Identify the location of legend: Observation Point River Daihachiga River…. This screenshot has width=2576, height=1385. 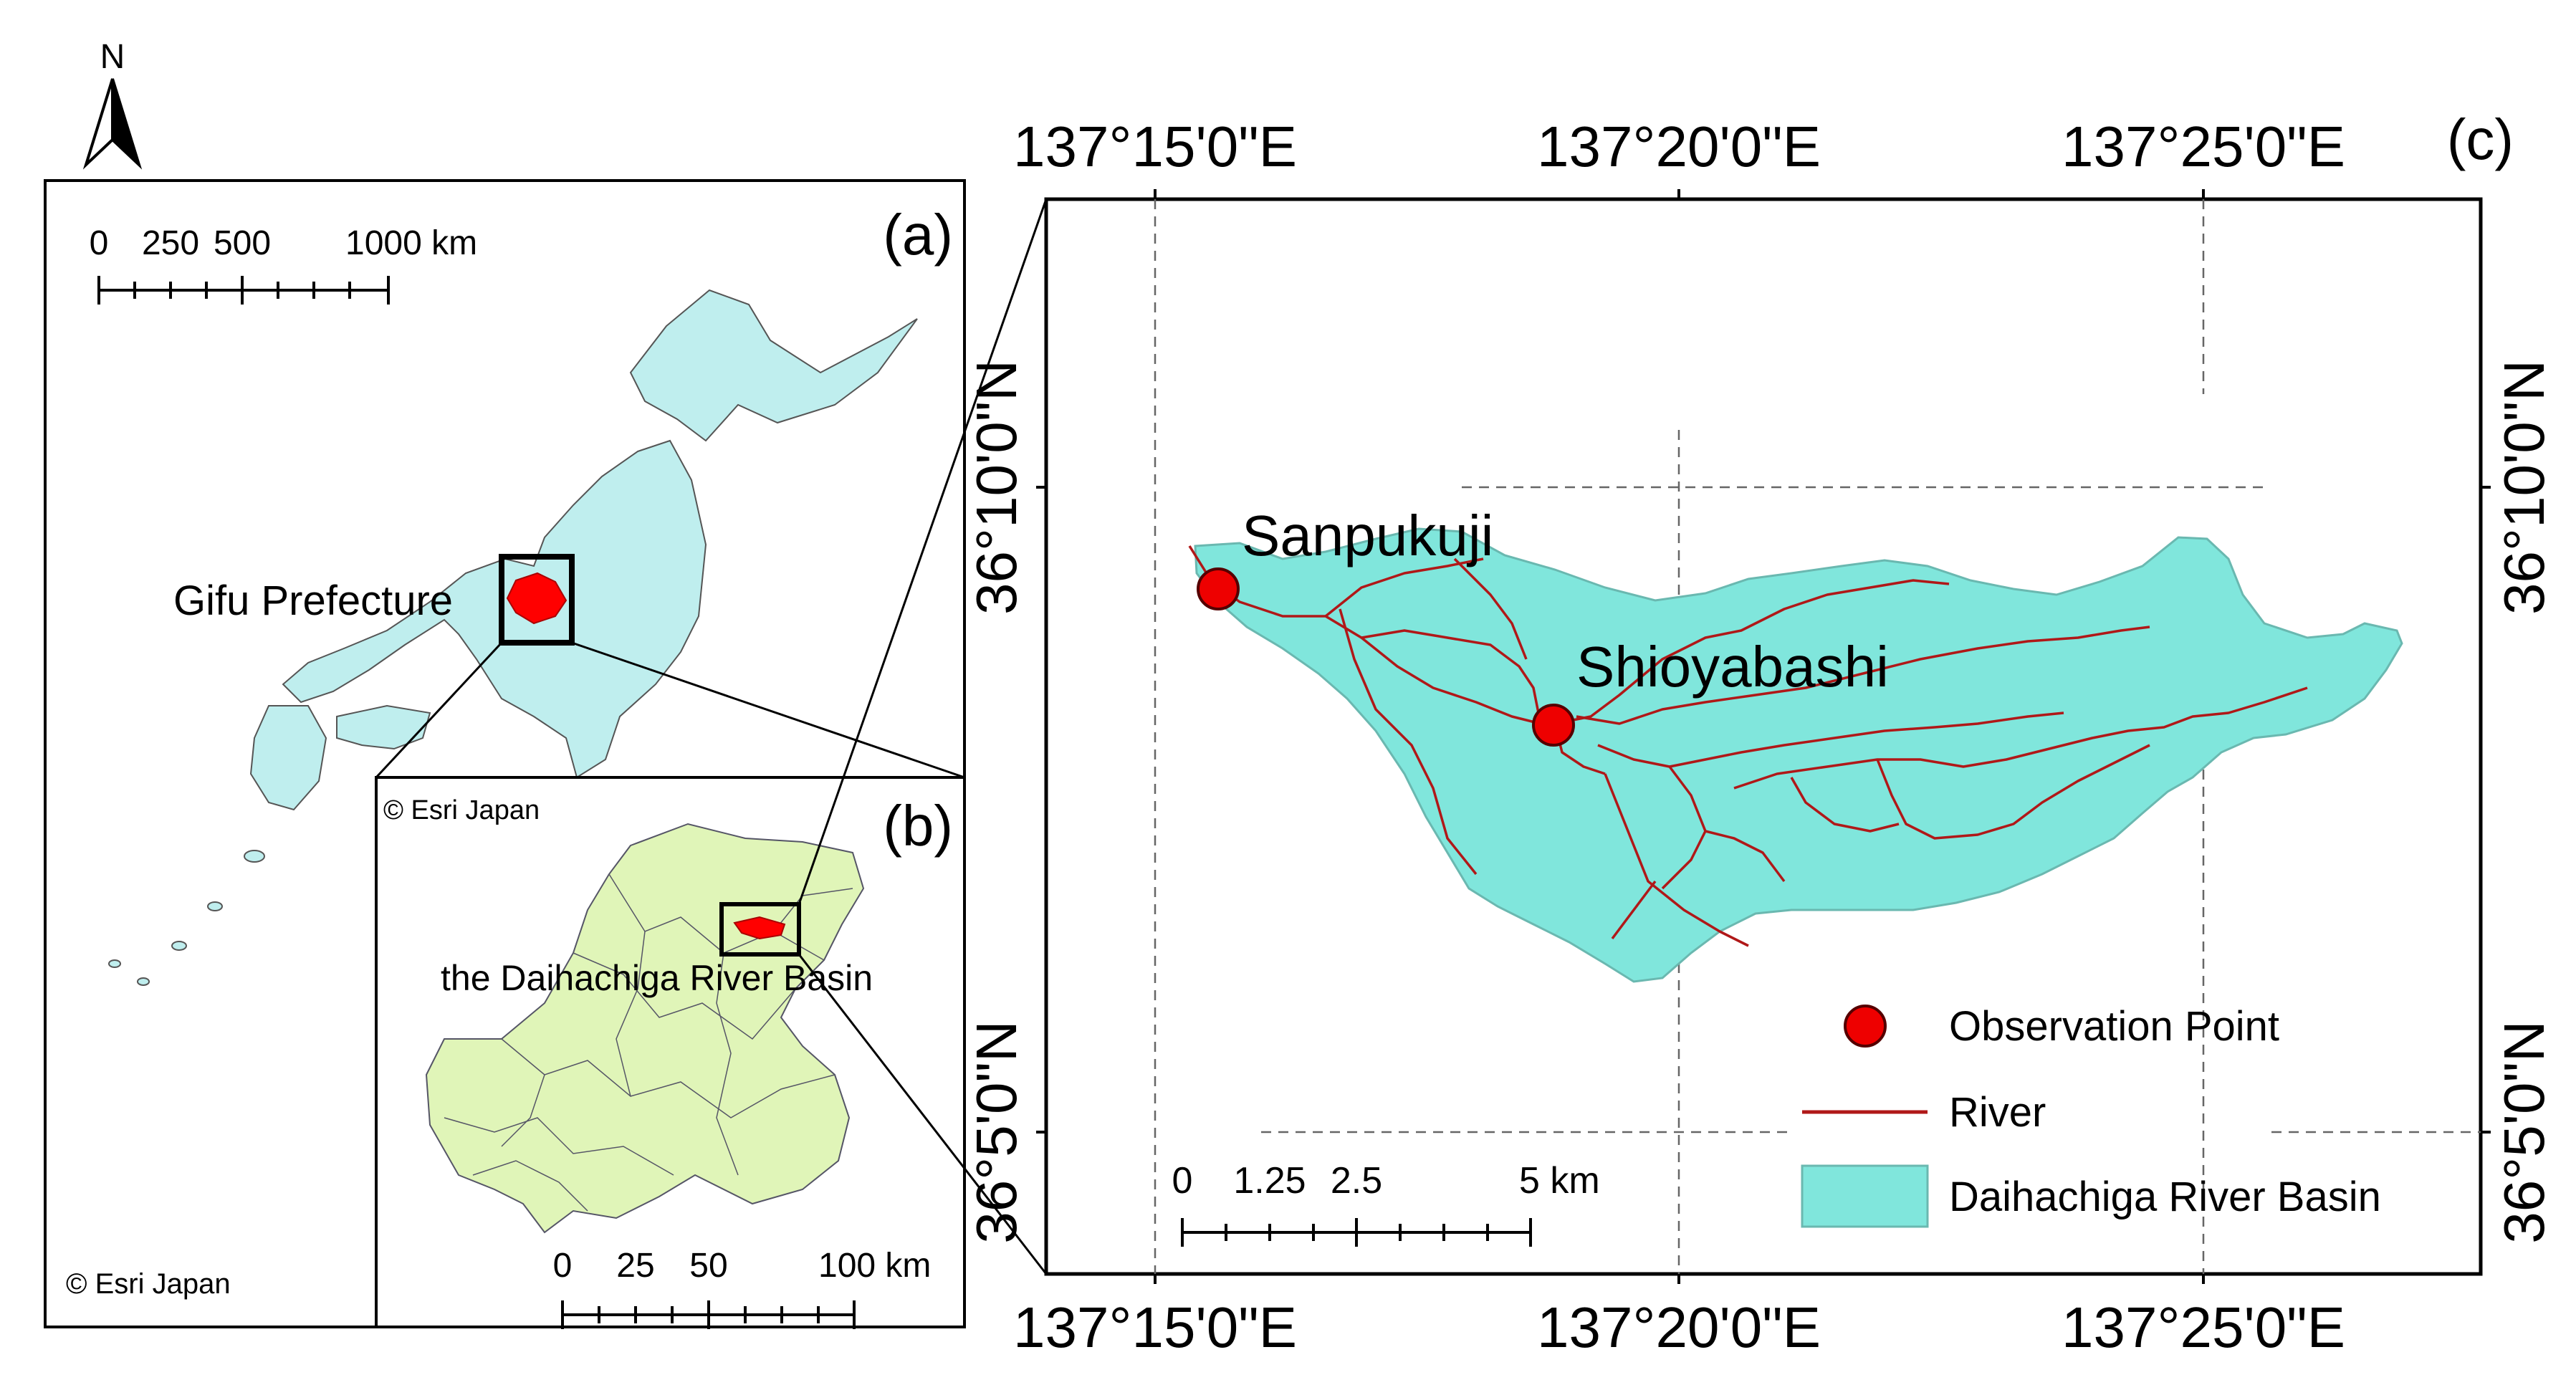
(2091, 1116).